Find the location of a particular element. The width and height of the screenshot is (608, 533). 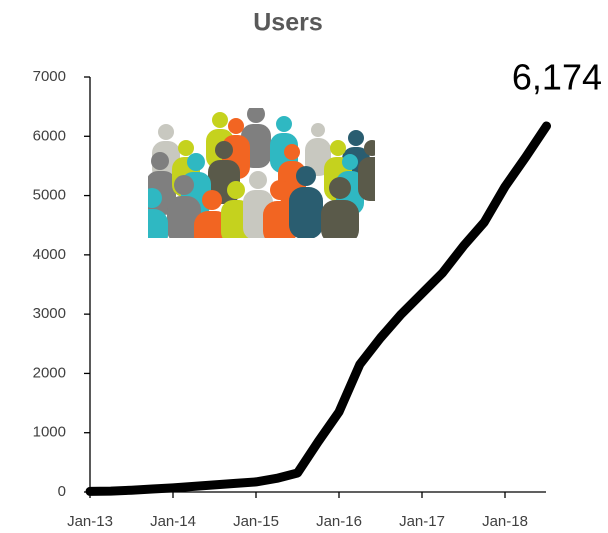

y-tick-label: 6000 is located at coordinates (49, 135).